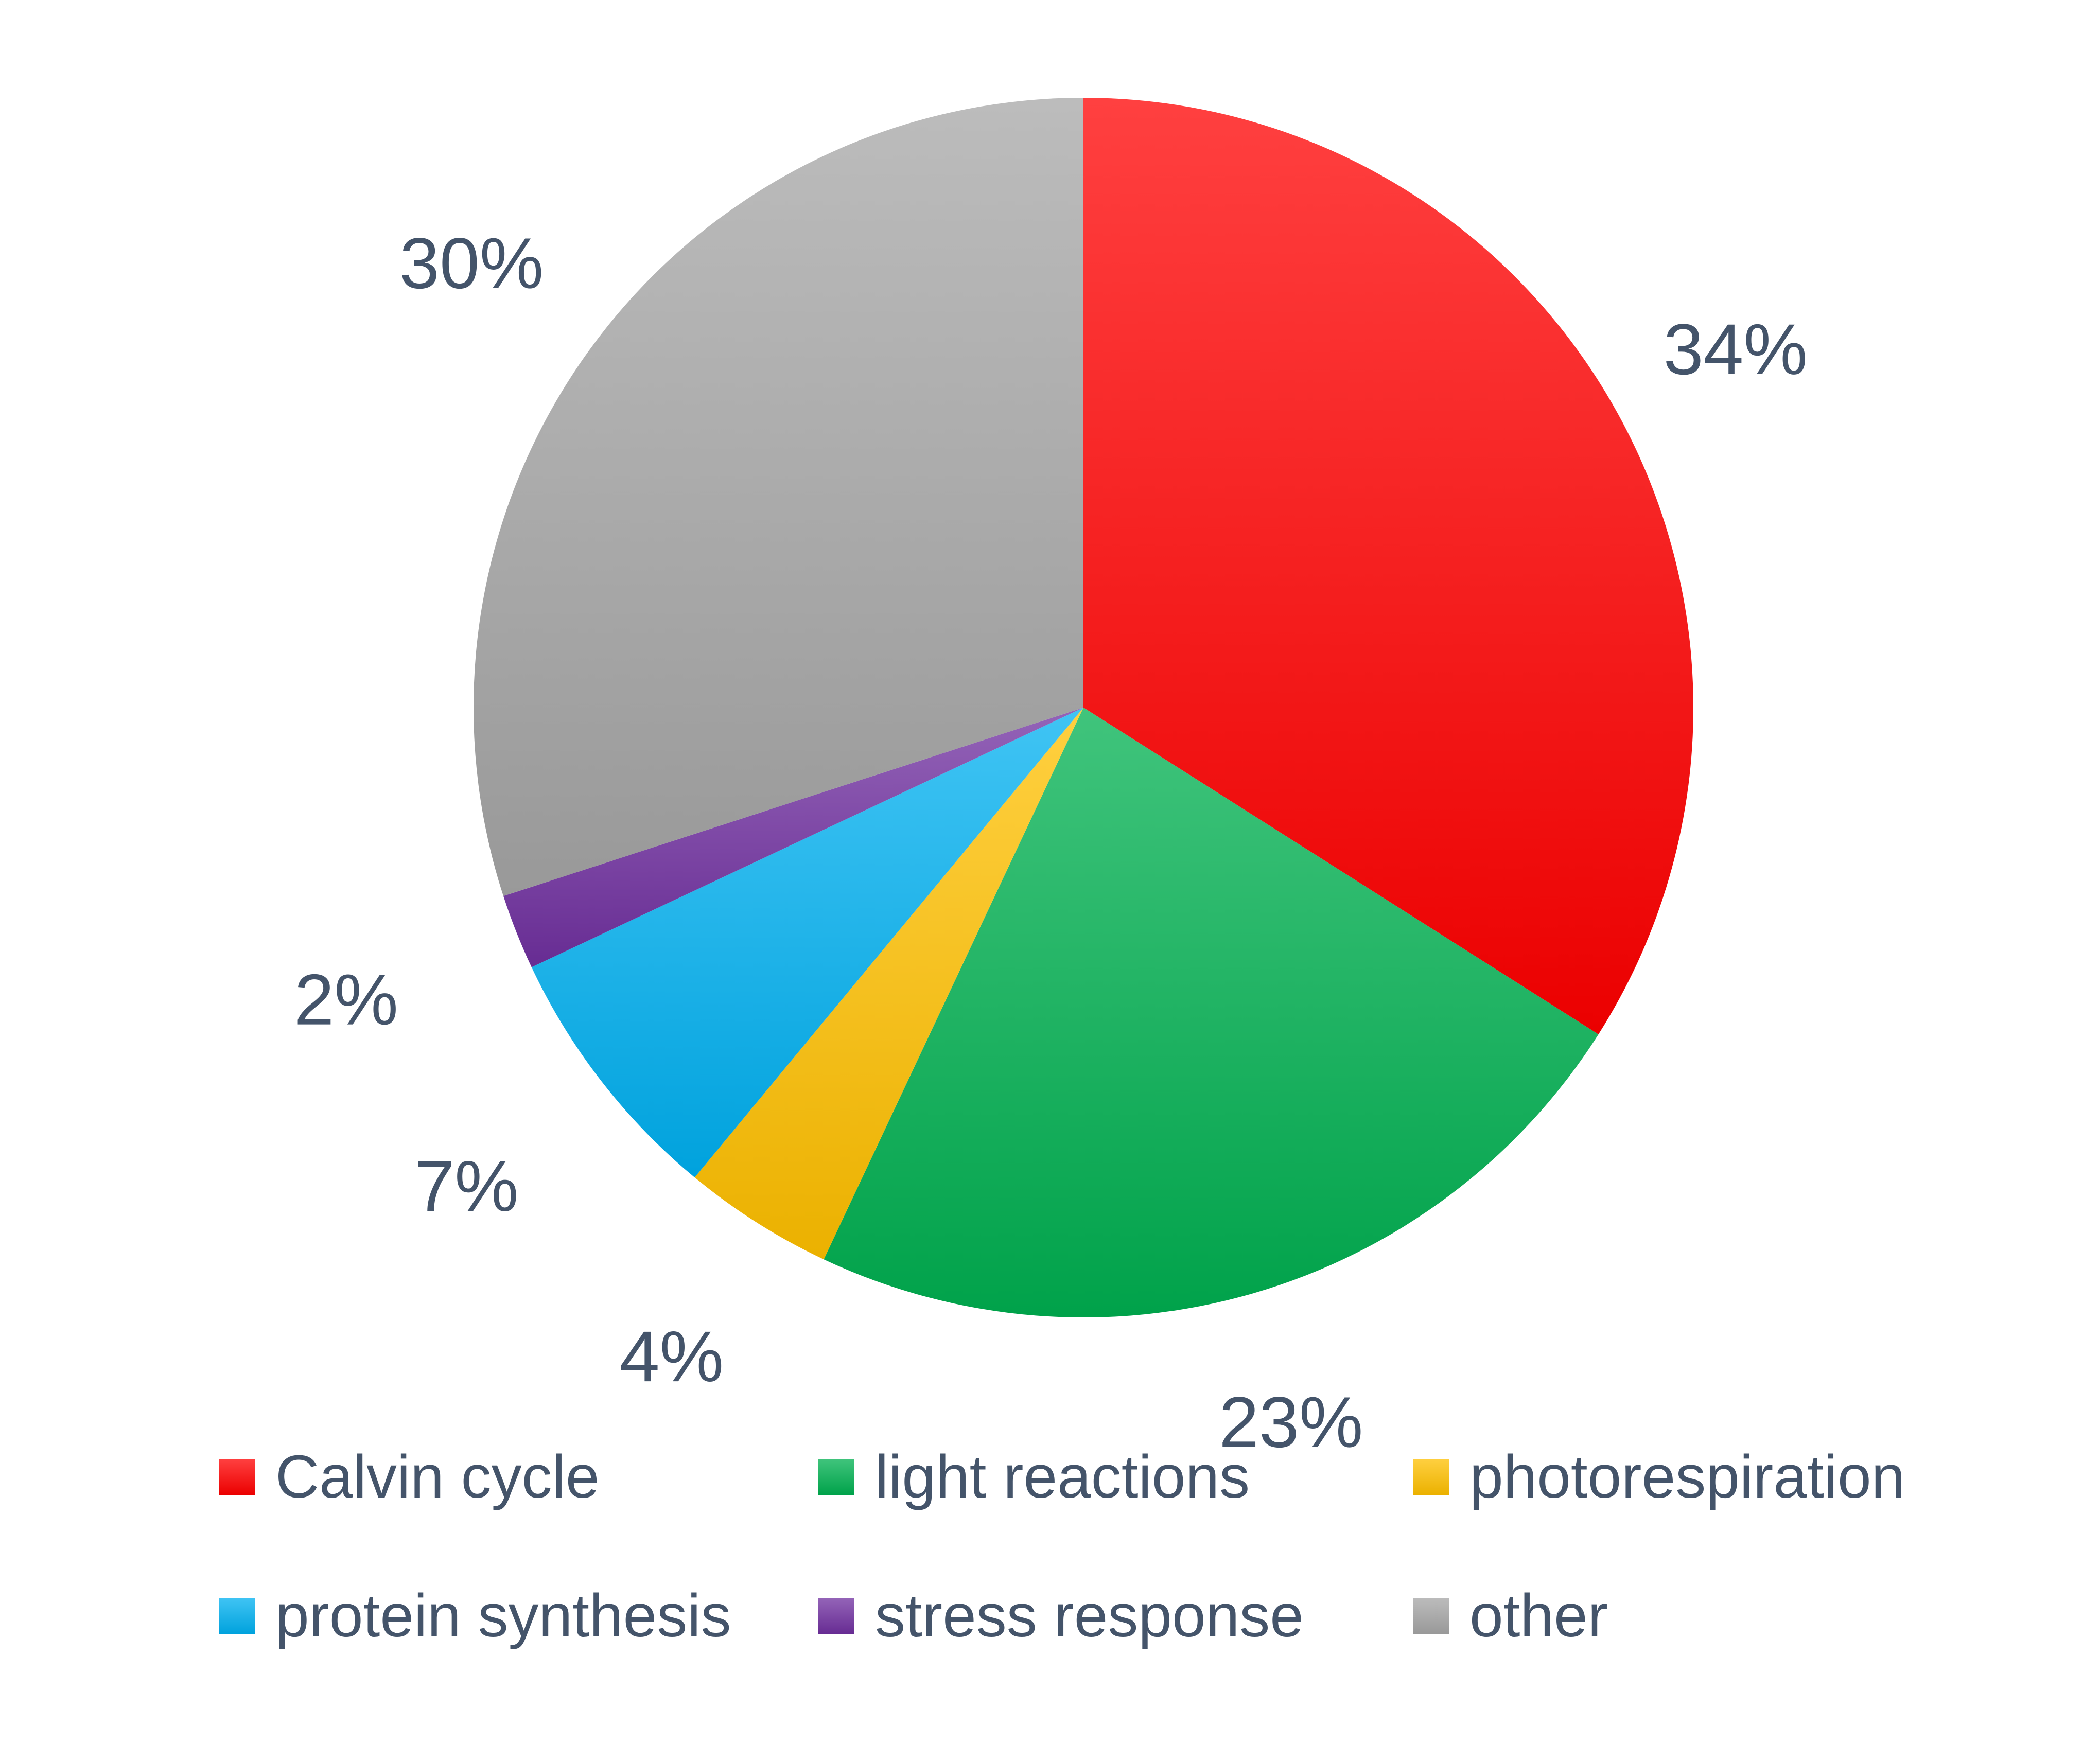 This screenshot has width=2100, height=1744. I want to click on legend-label-light-reactions: light reactions, so click(1062, 1477).